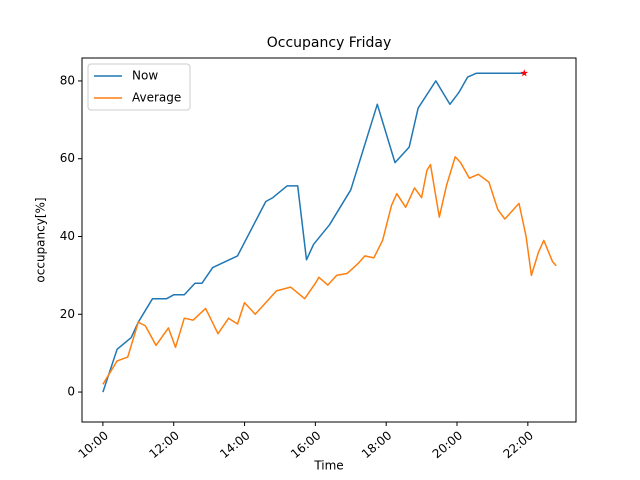 The image size is (640, 480). Describe the element at coordinates (71, 392) in the screenshot. I see `y-tick-label: 0` at that location.